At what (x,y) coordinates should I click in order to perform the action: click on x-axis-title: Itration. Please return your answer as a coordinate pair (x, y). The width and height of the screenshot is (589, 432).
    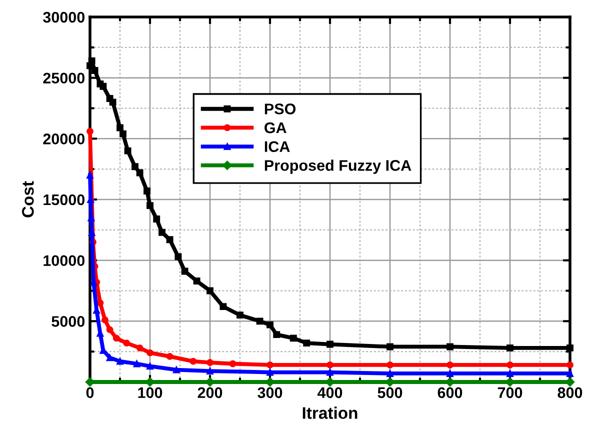
    Looking at the image, I should click on (330, 412).